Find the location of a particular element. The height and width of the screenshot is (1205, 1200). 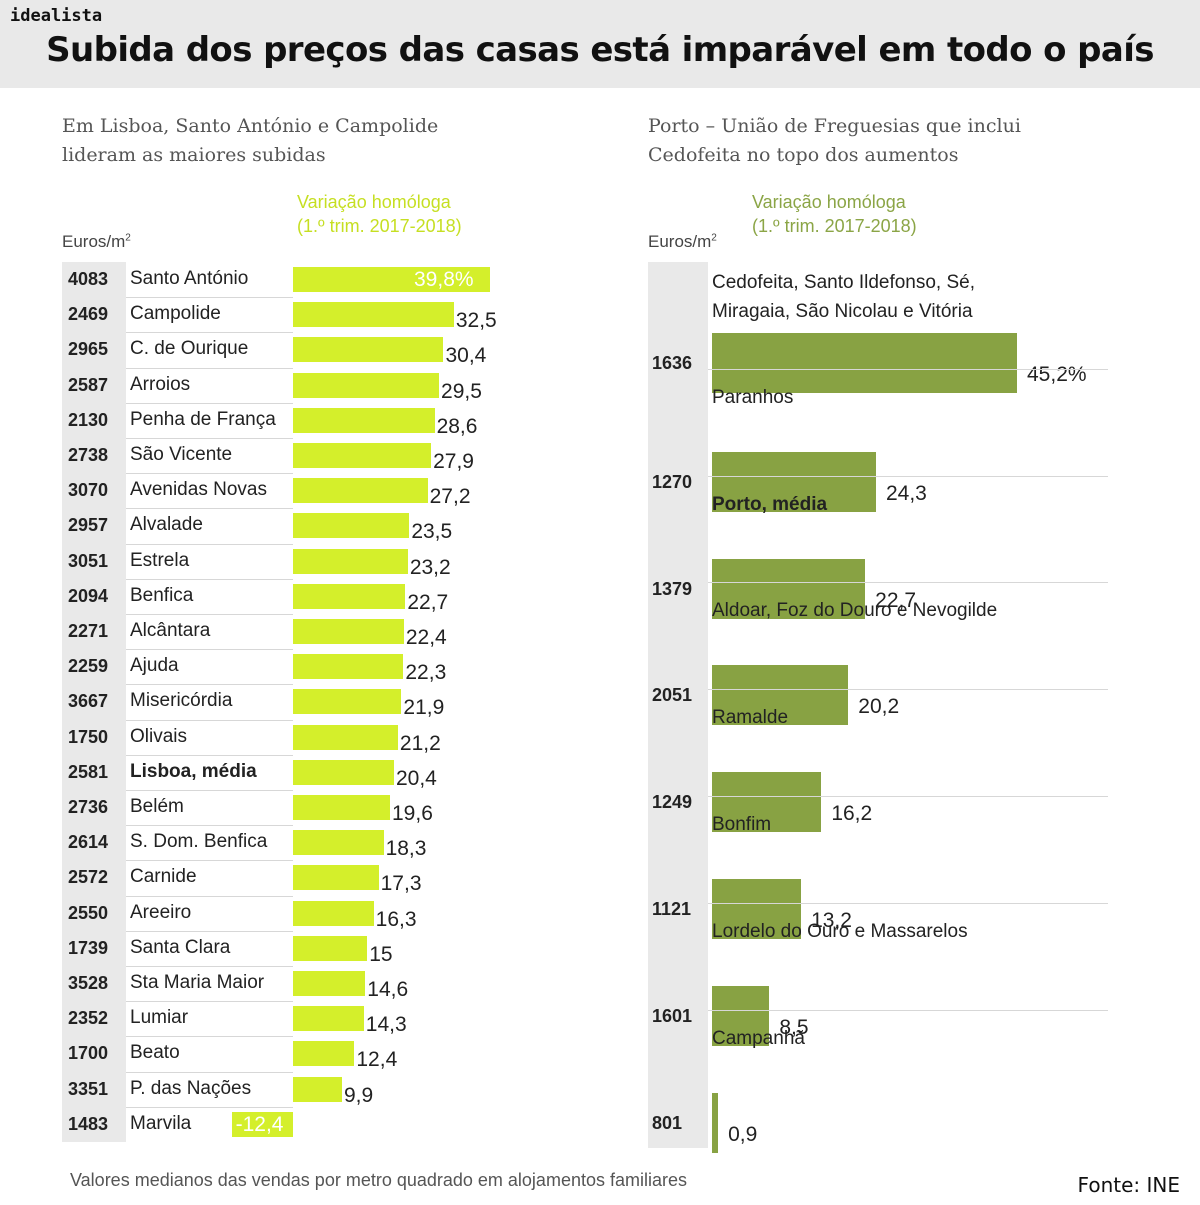

source-label: Fonte: INE is located at coordinates (1128, 1185).